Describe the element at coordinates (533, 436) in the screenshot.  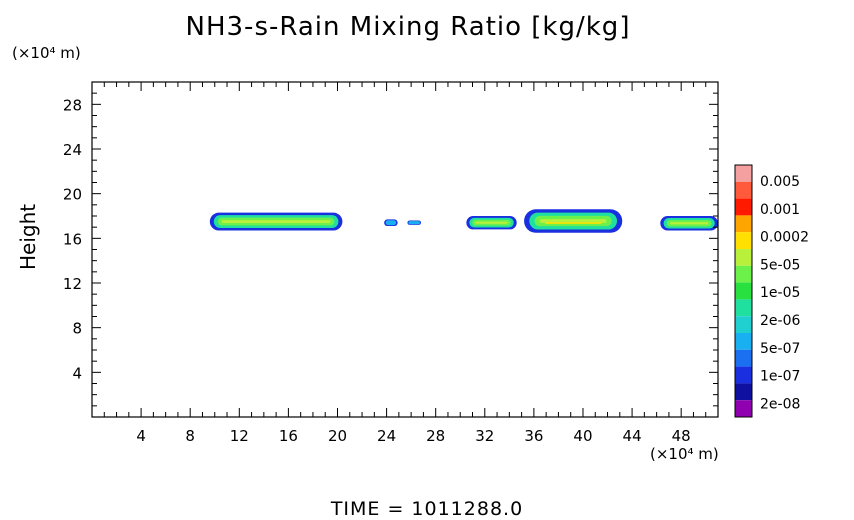
I see `x-tick-label: 36` at that location.